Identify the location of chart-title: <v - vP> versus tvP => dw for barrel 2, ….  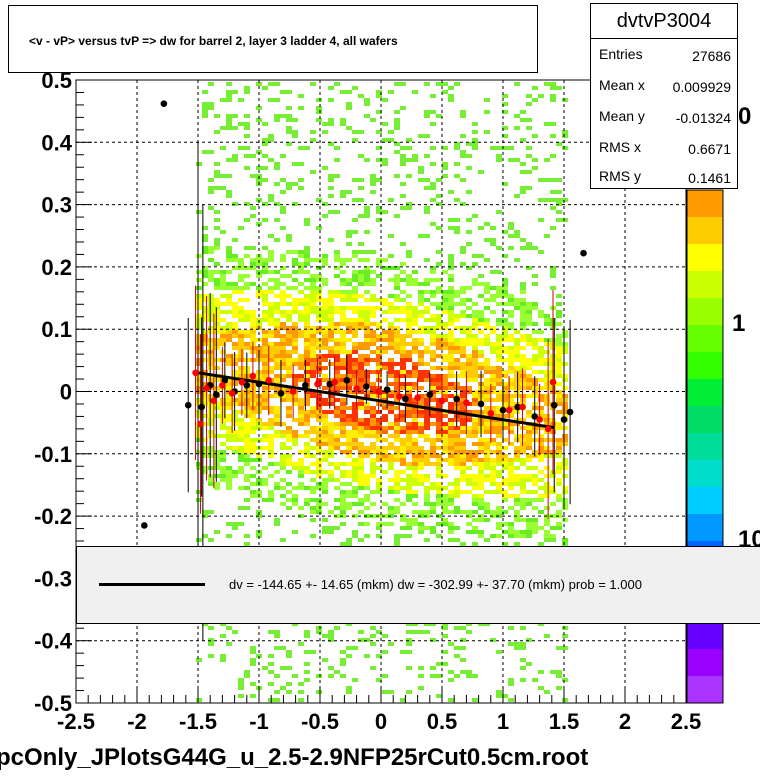
(213, 41).